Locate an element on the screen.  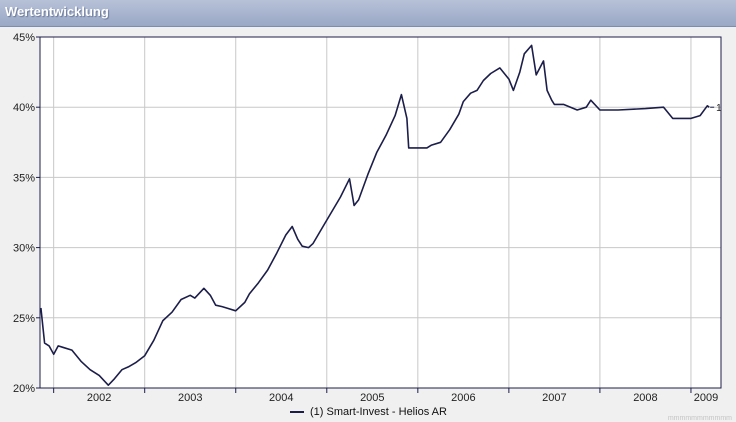
watermark: mmmmmmmmmmm is located at coordinates (699, 418).